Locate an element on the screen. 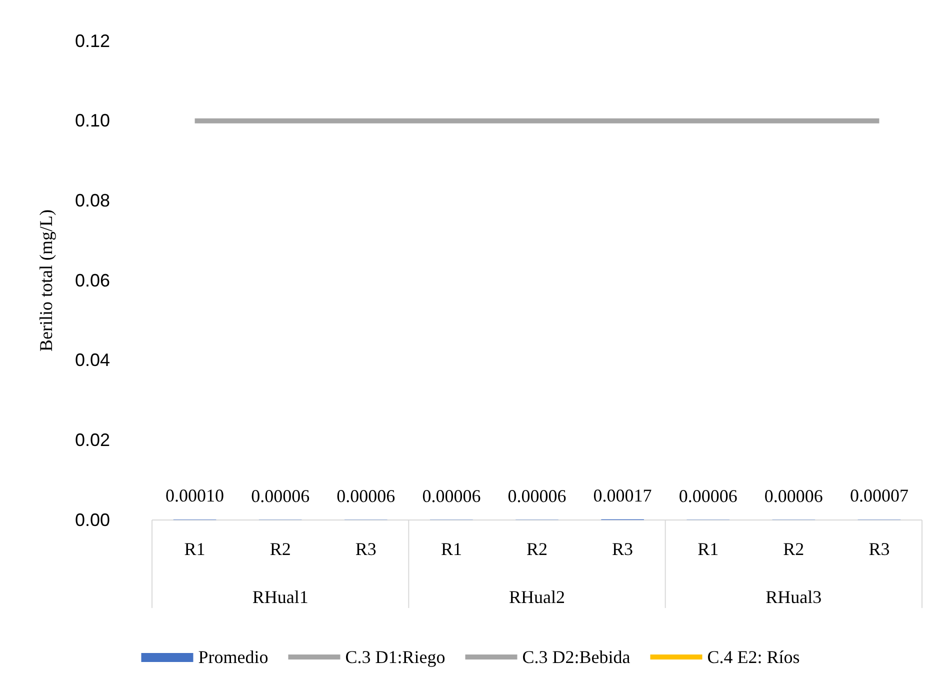 This screenshot has width=941, height=684. text: RHual2 is located at coordinates (537, 597).